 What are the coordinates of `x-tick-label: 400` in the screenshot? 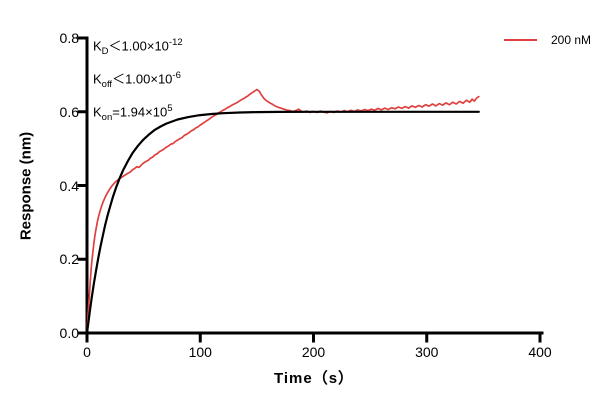 It's located at (540, 352).